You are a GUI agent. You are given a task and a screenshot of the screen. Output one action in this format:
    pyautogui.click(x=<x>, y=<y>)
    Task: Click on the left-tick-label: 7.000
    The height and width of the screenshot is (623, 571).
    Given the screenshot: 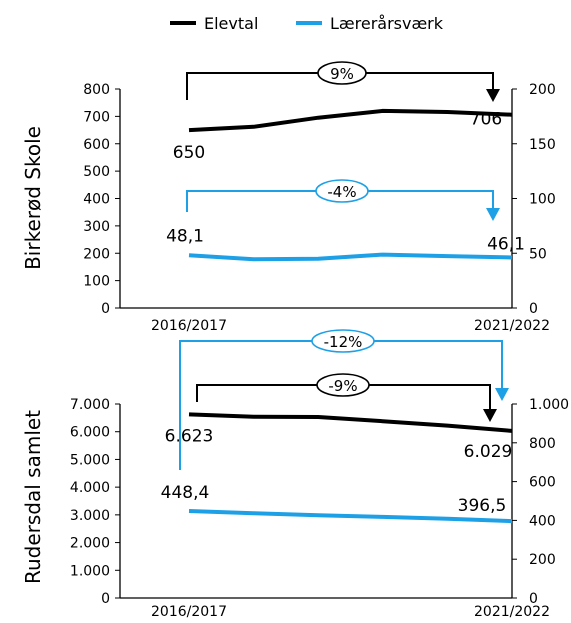 What is the action you would take?
    pyautogui.click(x=90, y=405)
    